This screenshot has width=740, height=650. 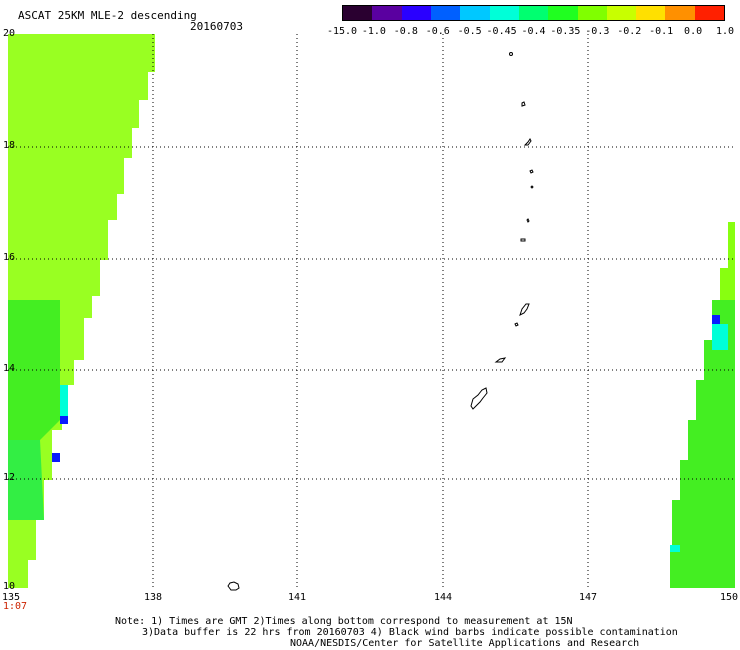 What do you see at coordinates (516, 324) in the screenshot?
I see `island-tinian` at bounding box center [516, 324].